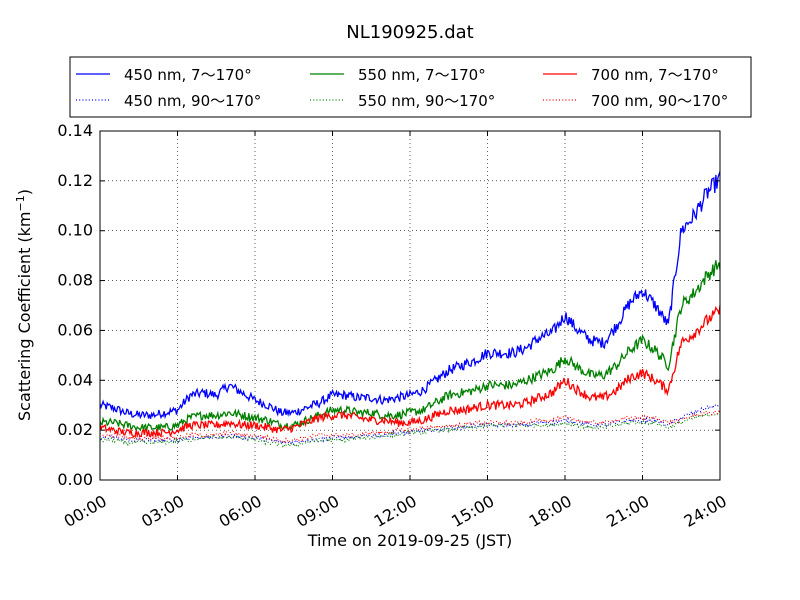  Describe the element at coordinates (659, 101) in the screenshot. I see `legend-label: 700 nm, 90～170°` at that location.